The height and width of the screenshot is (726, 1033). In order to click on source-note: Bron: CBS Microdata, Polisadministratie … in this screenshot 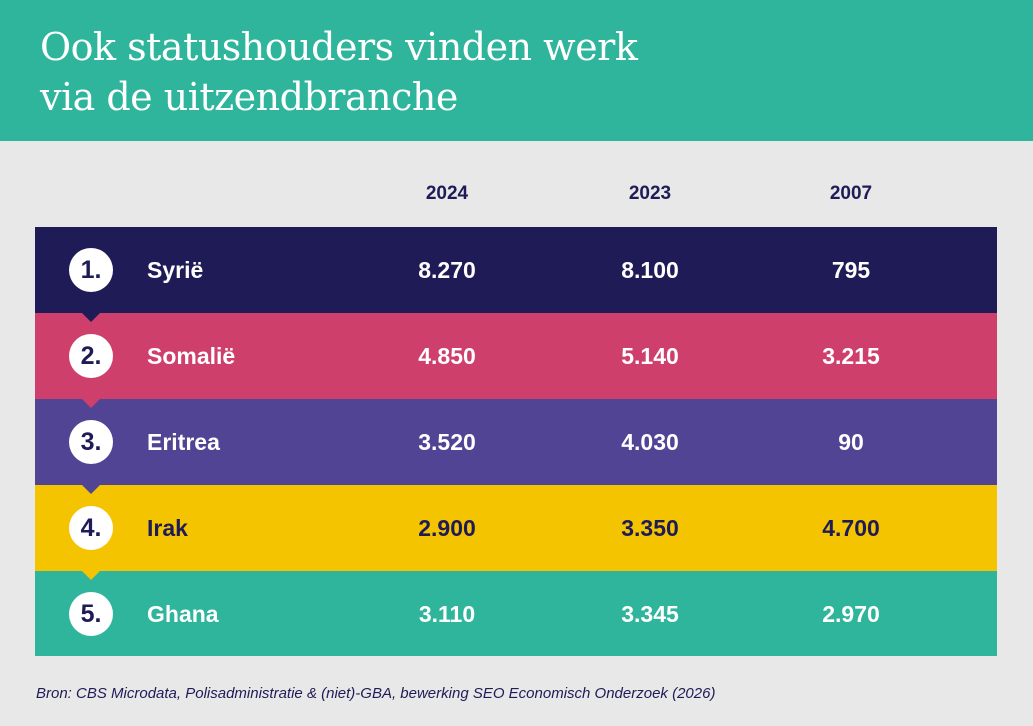, I will do `click(376, 693)`.